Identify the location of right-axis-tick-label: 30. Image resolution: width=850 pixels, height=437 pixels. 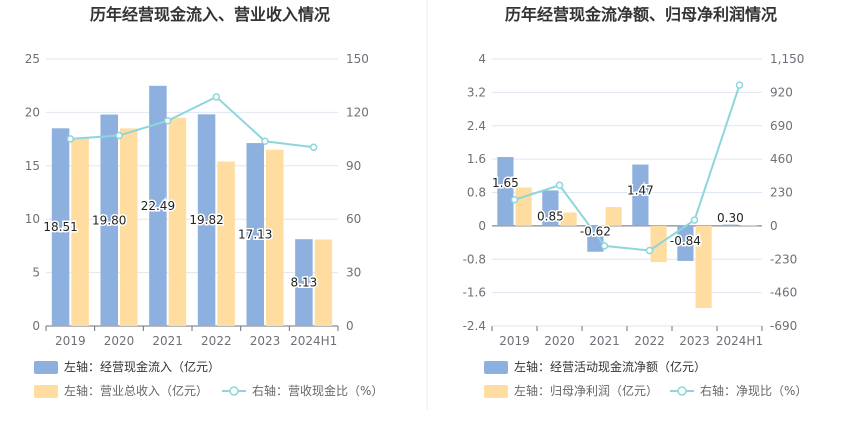
(353, 273).